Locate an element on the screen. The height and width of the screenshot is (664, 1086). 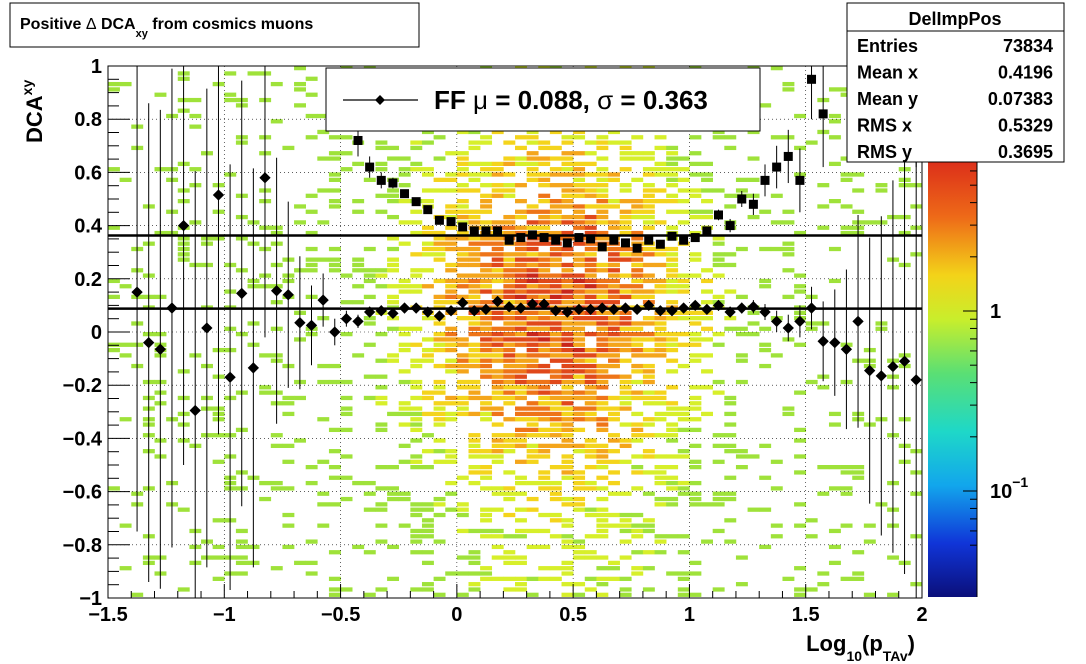
stats-value: 73834 is located at coordinates (1028, 46).